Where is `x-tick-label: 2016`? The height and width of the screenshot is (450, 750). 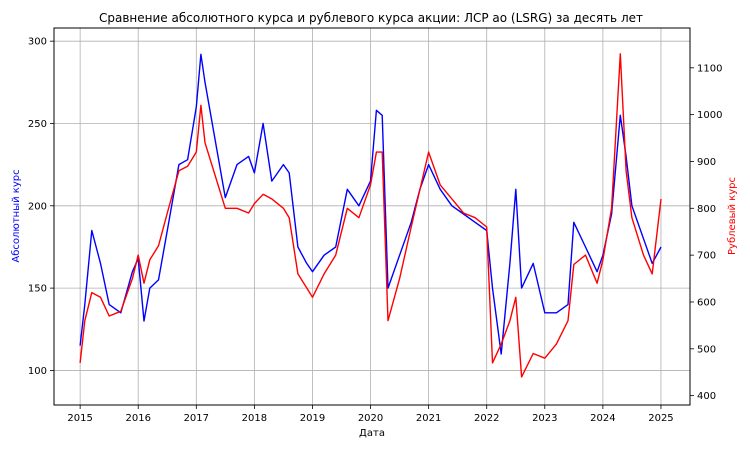 x-tick-label: 2016 is located at coordinates (137, 418).